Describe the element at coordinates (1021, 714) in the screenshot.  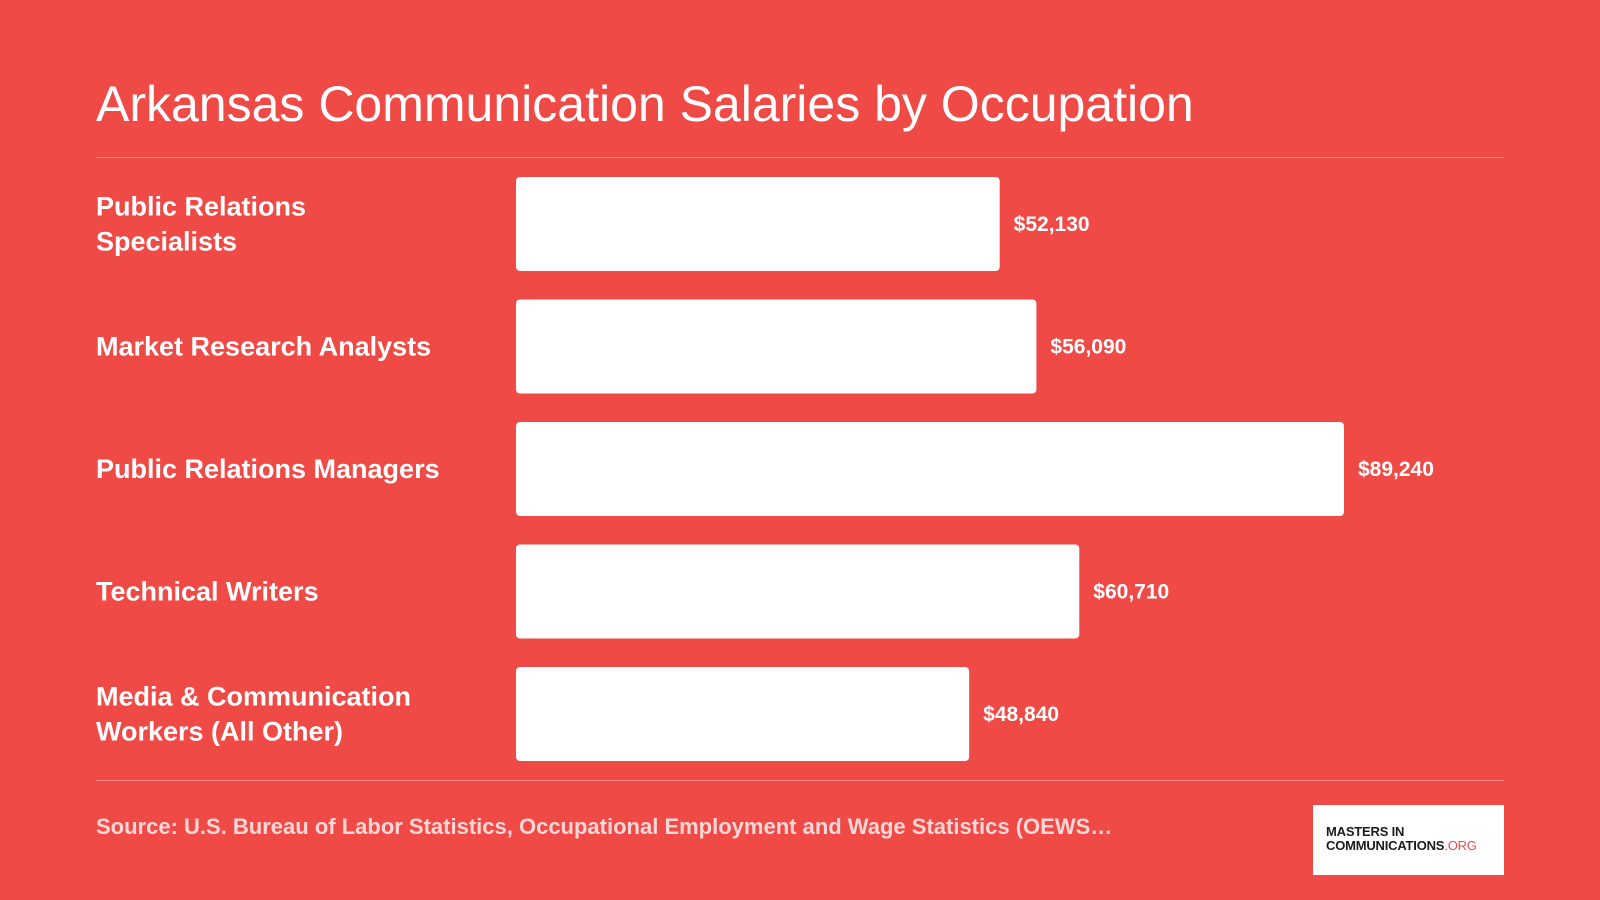
I see `value-label: $48,840` at that location.